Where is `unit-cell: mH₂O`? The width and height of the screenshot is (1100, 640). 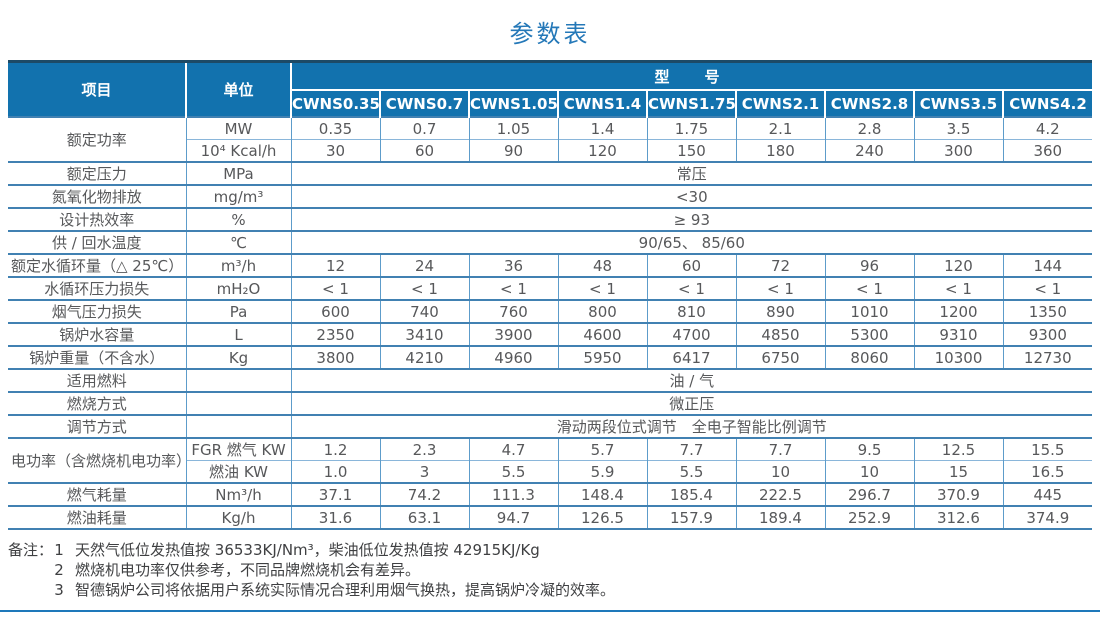
unit-cell: mH₂O is located at coordinates (238, 288).